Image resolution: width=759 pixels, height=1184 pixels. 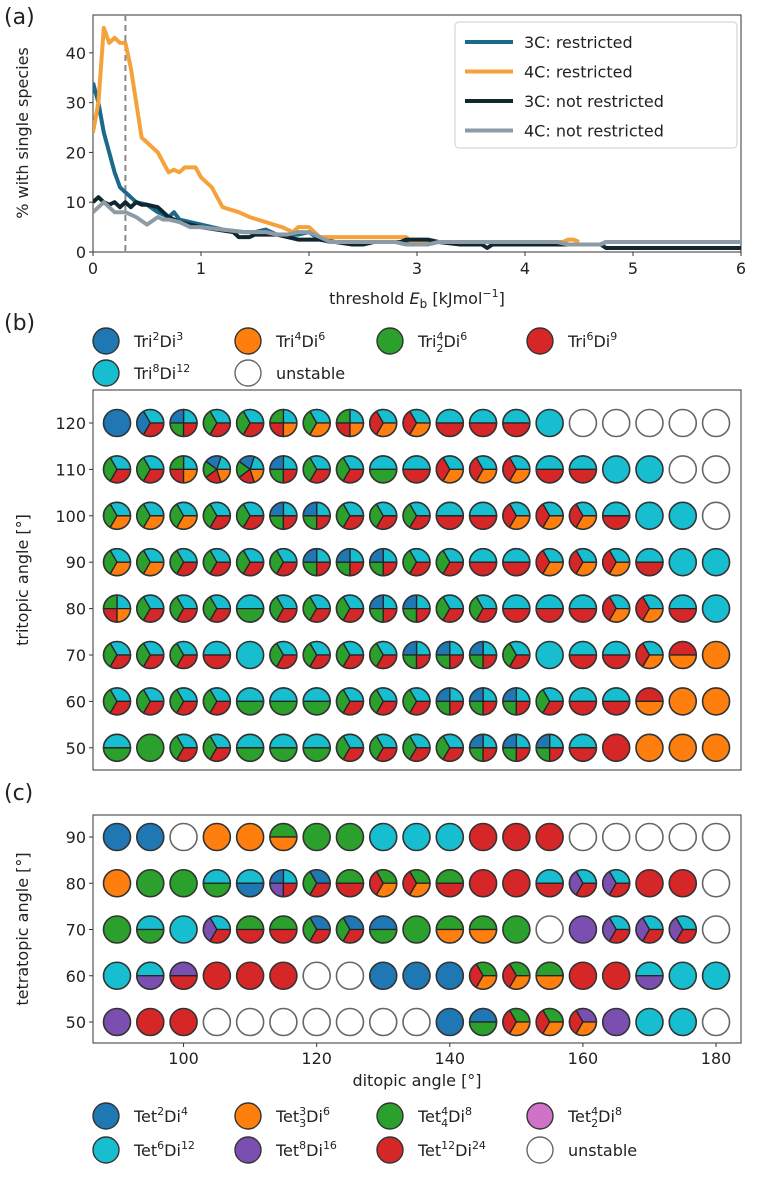 What do you see at coordinates (592, 340) in the screenshot?
I see `legend-label: Tri6Di9` at bounding box center [592, 340].